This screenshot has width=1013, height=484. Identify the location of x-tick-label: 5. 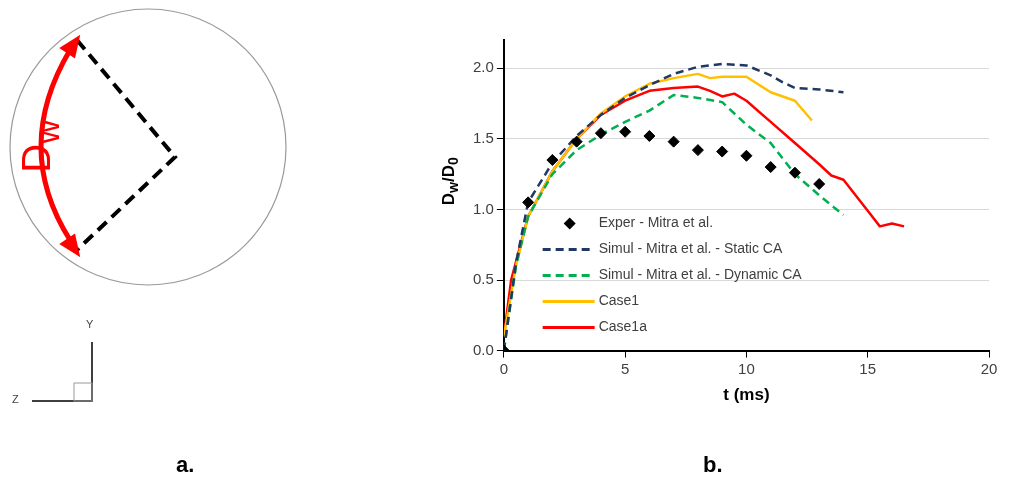
(625, 368).